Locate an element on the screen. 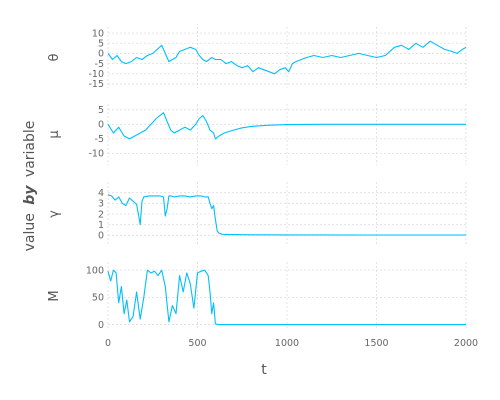  y-tick-label: 4 is located at coordinates (101, 193).